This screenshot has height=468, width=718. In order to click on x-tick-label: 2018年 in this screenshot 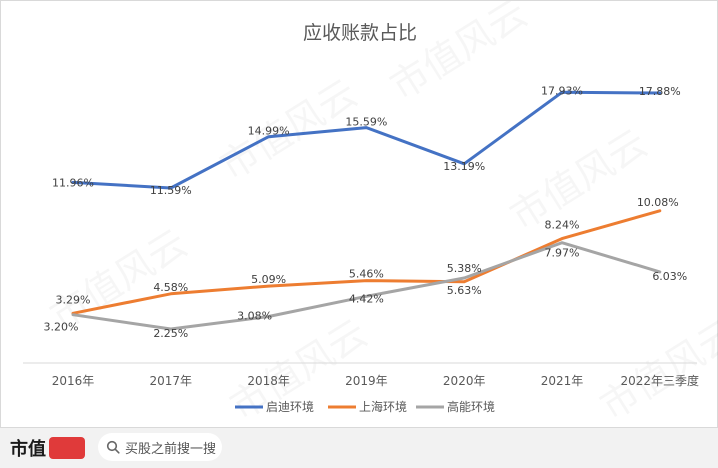, I will do `click(268, 381)`.